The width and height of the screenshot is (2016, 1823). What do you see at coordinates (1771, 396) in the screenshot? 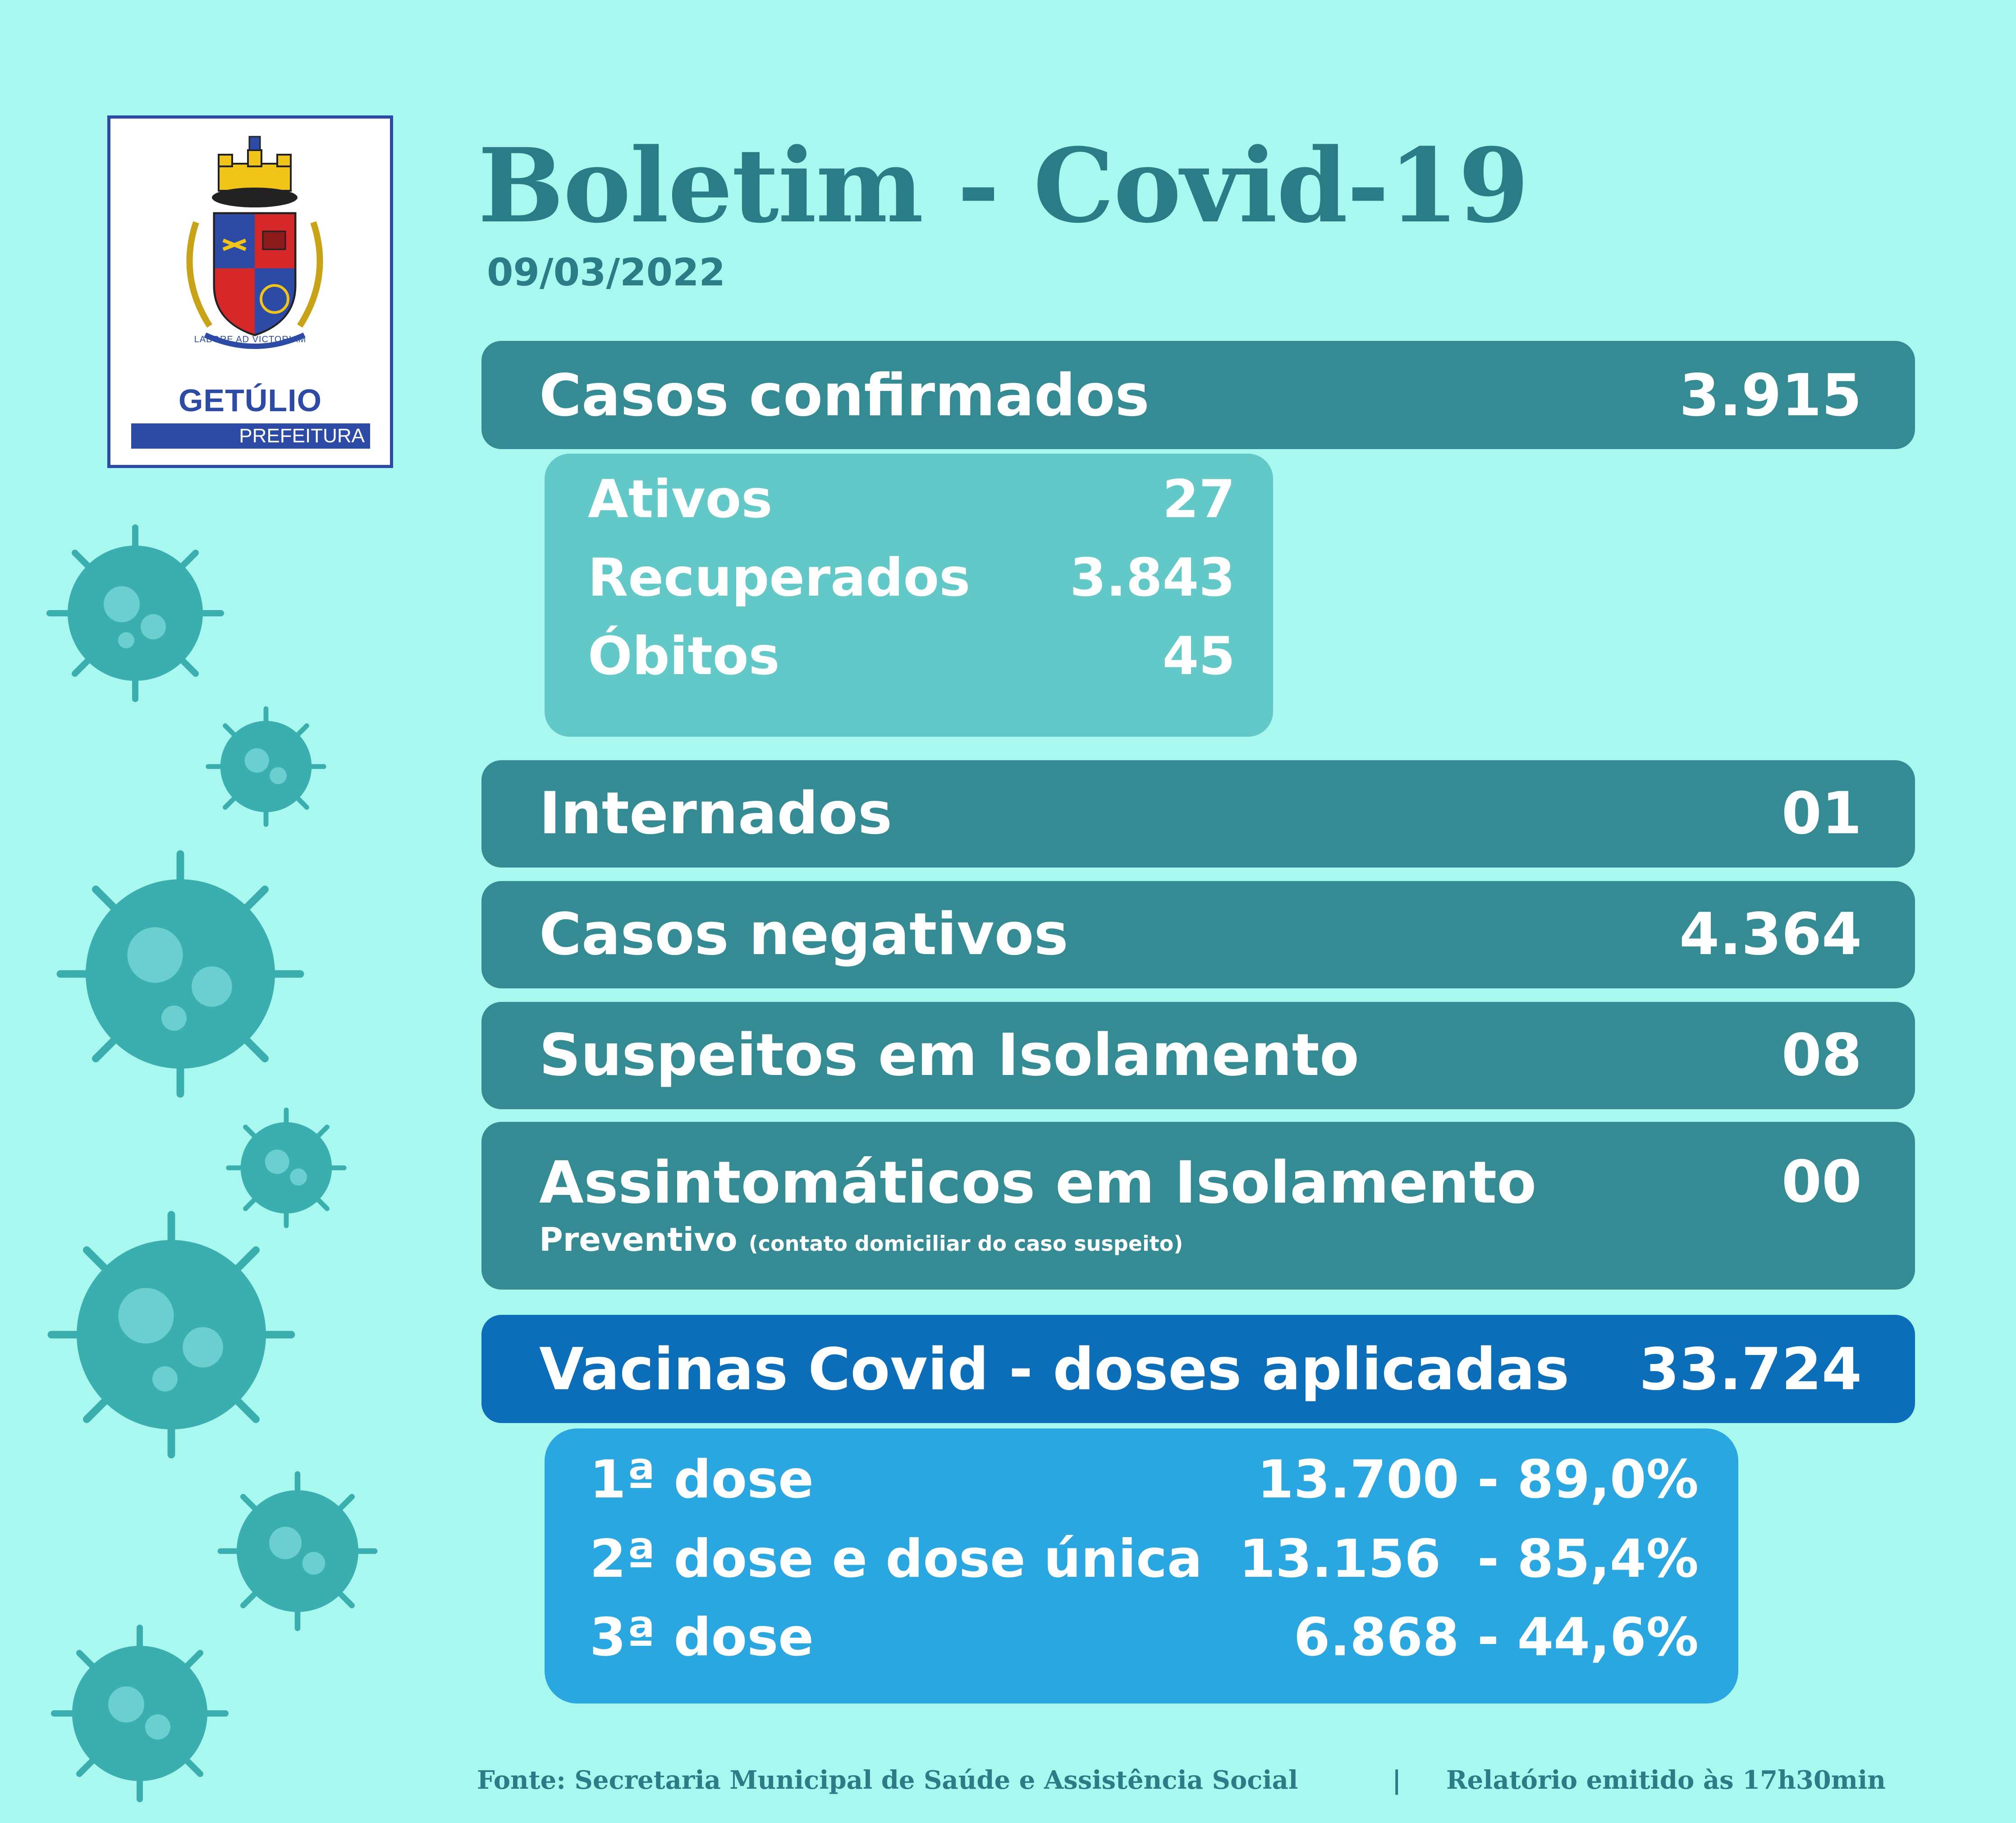
I see `confirmed-cases-value: 3.915` at bounding box center [1771, 396].